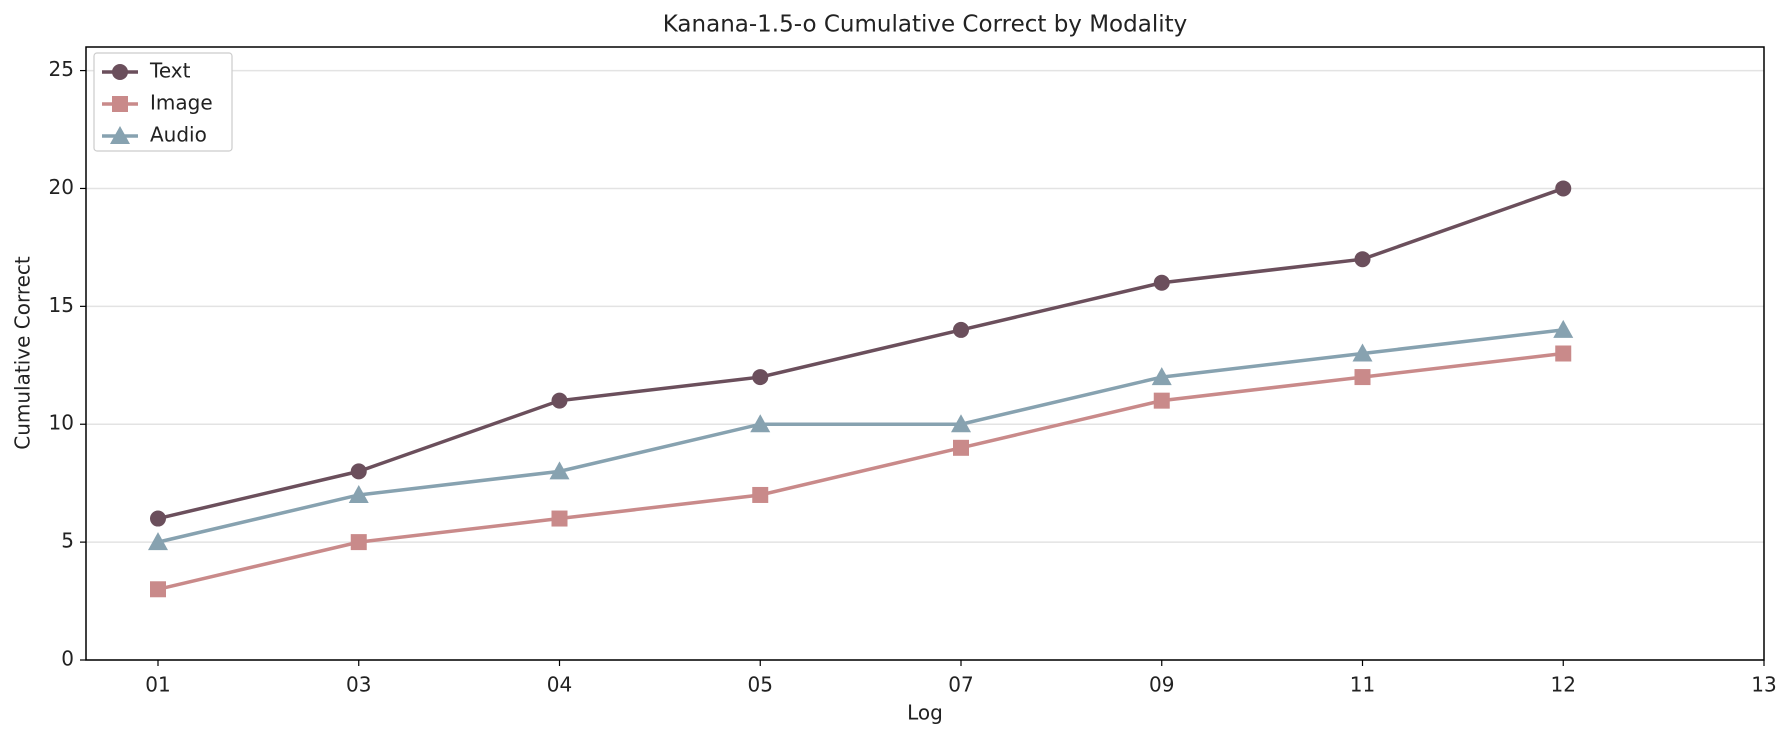 This screenshot has width=1786, height=737. What do you see at coordinates (1763, 685) in the screenshot?
I see `x-tick-label: 13` at bounding box center [1763, 685].